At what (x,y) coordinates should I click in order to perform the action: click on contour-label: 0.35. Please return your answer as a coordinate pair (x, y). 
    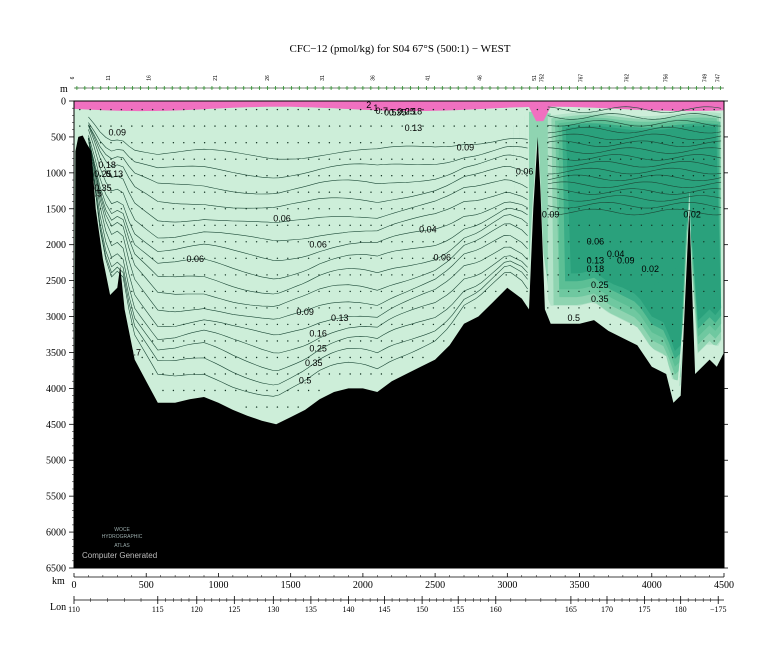
    Looking at the image, I should click on (398, 112).